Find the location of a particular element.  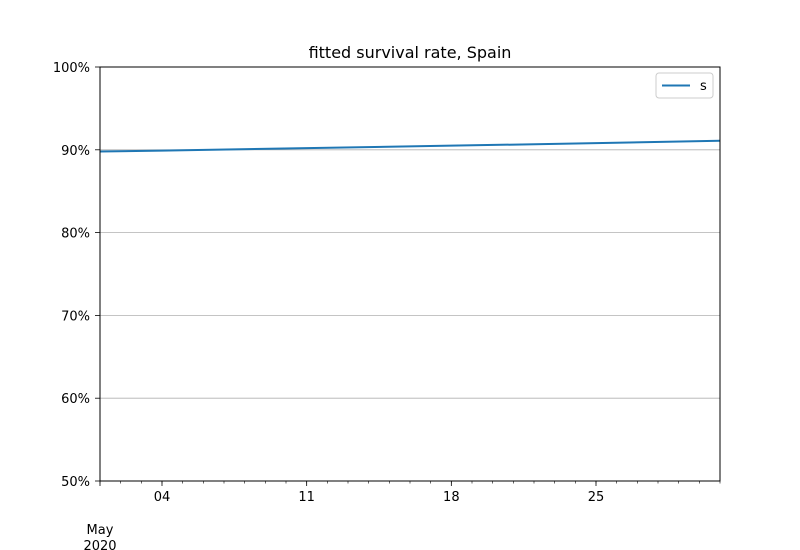

legend: s is located at coordinates (684, 85).